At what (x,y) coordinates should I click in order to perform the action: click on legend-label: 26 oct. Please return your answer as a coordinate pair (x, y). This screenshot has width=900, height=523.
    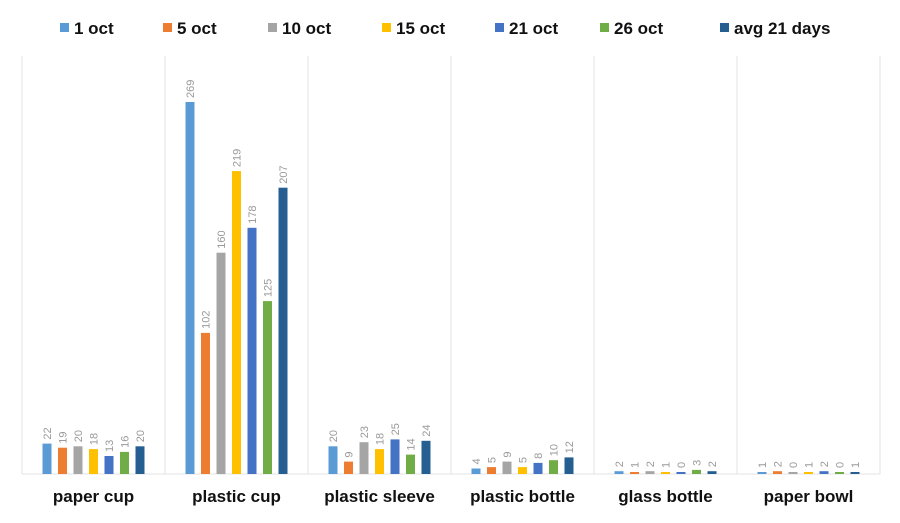
    Looking at the image, I should click on (638, 28).